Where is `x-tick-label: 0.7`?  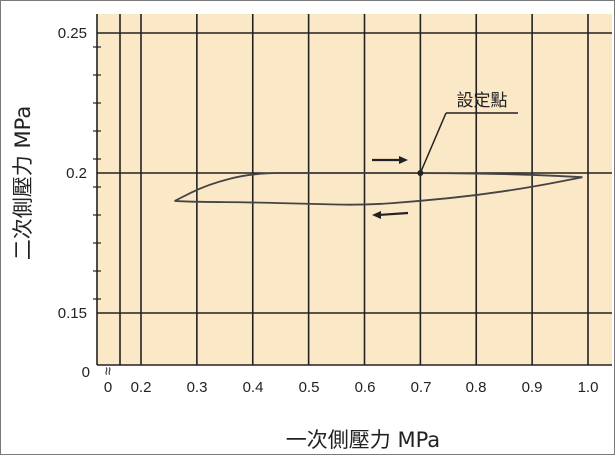 x-tick-label: 0.7 is located at coordinates (421, 387).